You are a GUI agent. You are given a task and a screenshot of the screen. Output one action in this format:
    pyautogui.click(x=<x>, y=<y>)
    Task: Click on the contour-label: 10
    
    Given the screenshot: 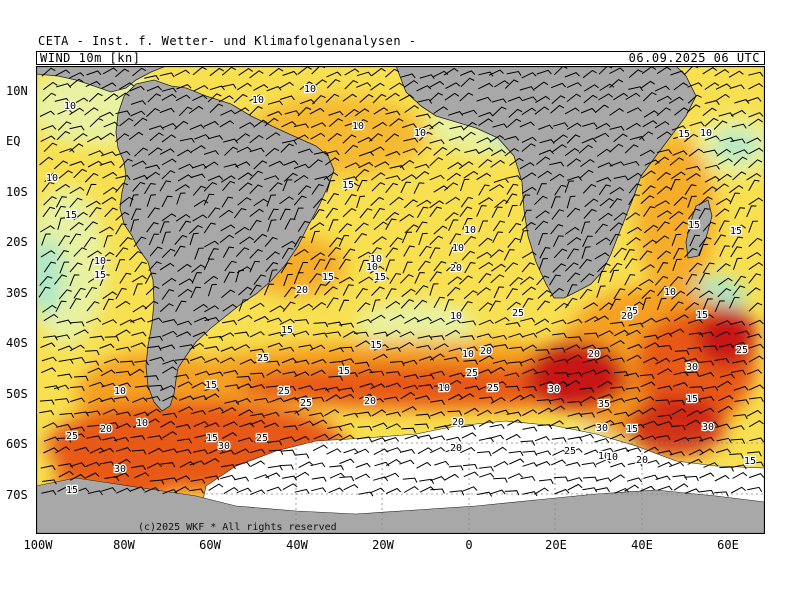 What is the action you would take?
    pyautogui.click(x=670, y=292)
    